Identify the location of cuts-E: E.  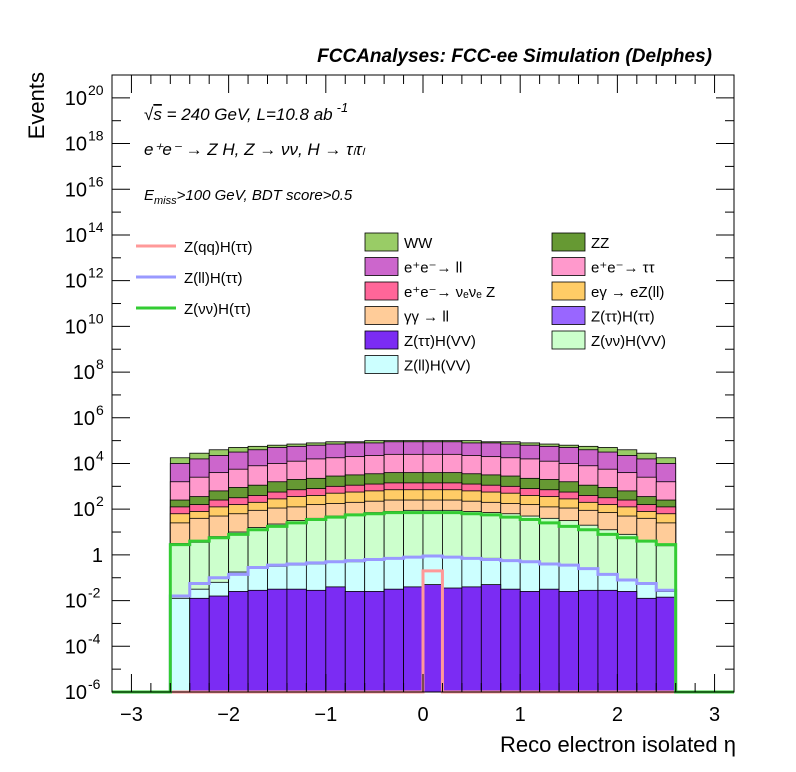
(149, 195).